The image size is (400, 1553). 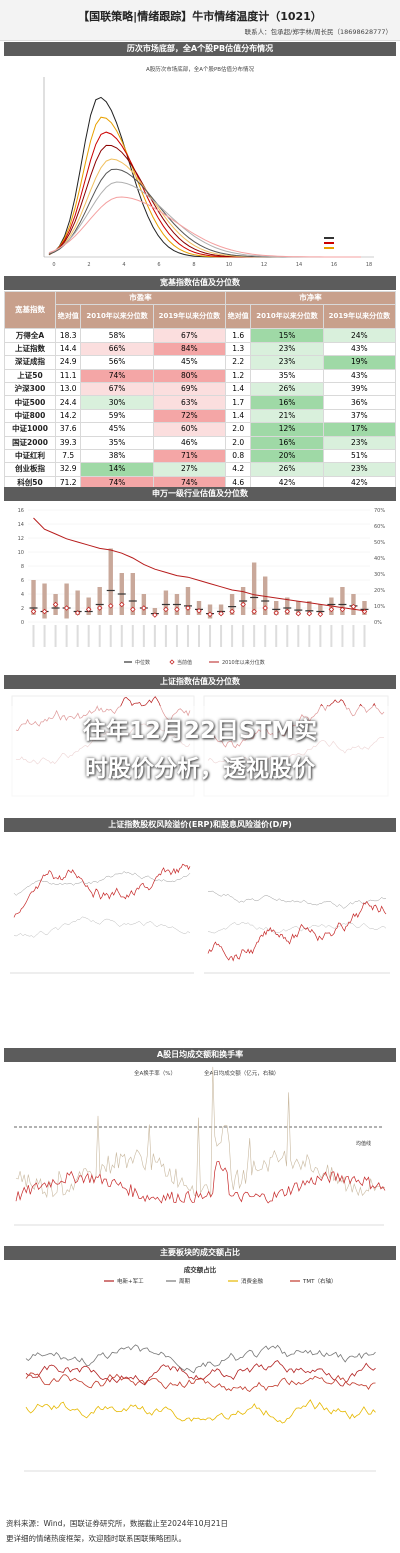 I want to click on sw-left-tick: 8, so click(x=22, y=567).